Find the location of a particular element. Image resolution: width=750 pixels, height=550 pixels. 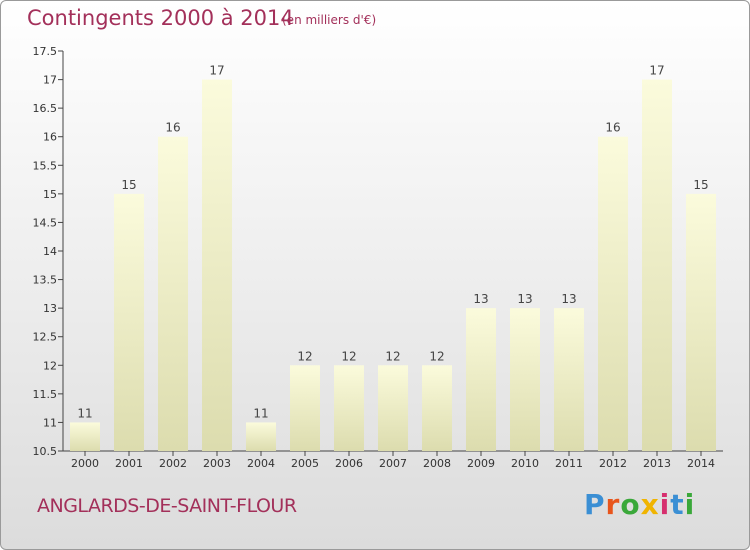

proxiti-logo: Proxiti is located at coordinates (639, 504).